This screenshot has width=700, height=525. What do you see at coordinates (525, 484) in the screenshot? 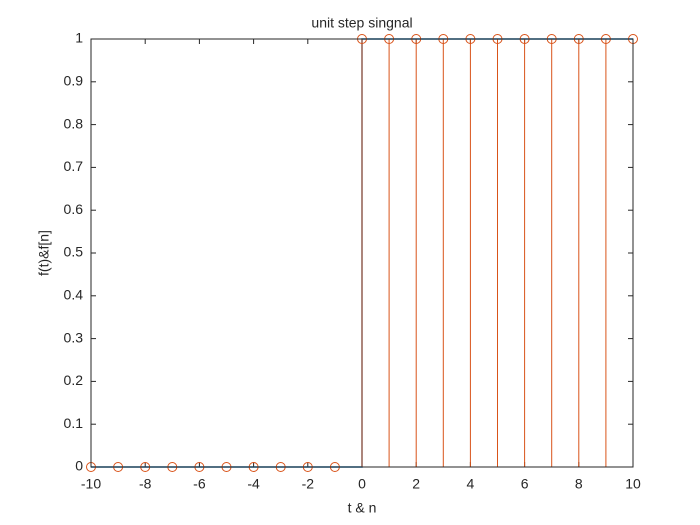
I see `x-tick-label: 6` at bounding box center [525, 484].